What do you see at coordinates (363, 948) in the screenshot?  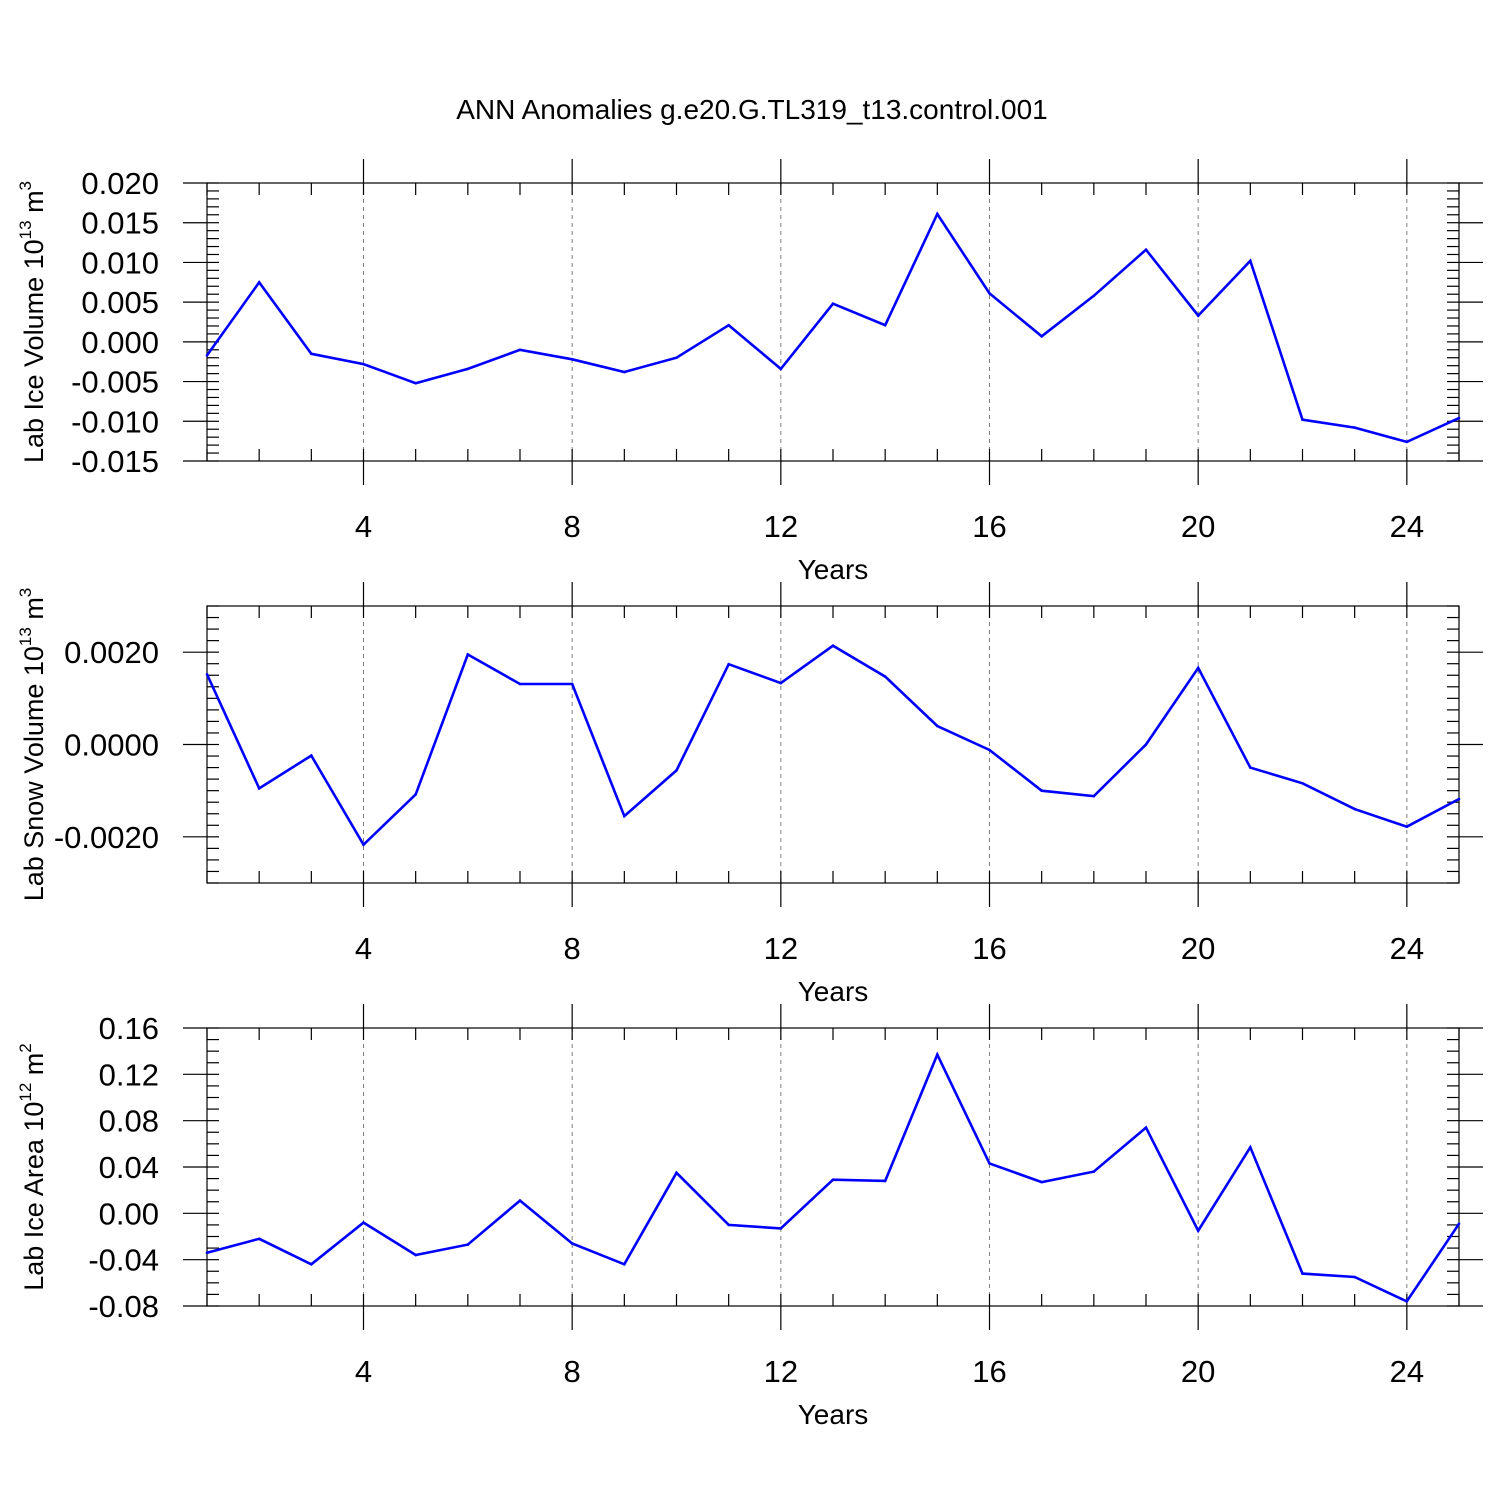 I see `x-tick-label: 4` at bounding box center [363, 948].